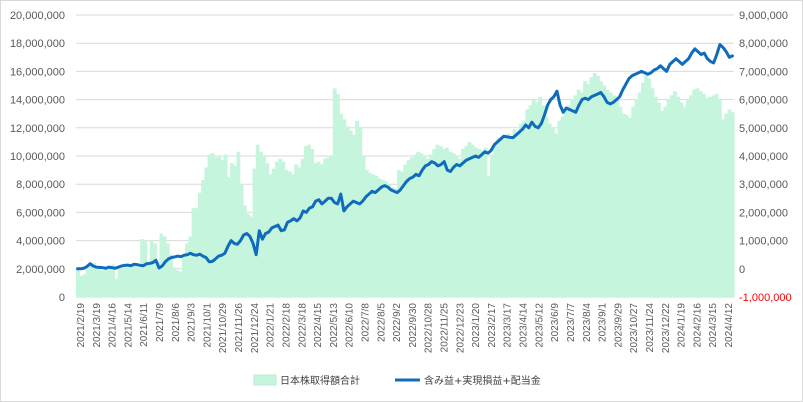  What do you see at coordinates (682, 325) in the screenshot?
I see `x-tick-label: 2024/1/19` at bounding box center [682, 325].